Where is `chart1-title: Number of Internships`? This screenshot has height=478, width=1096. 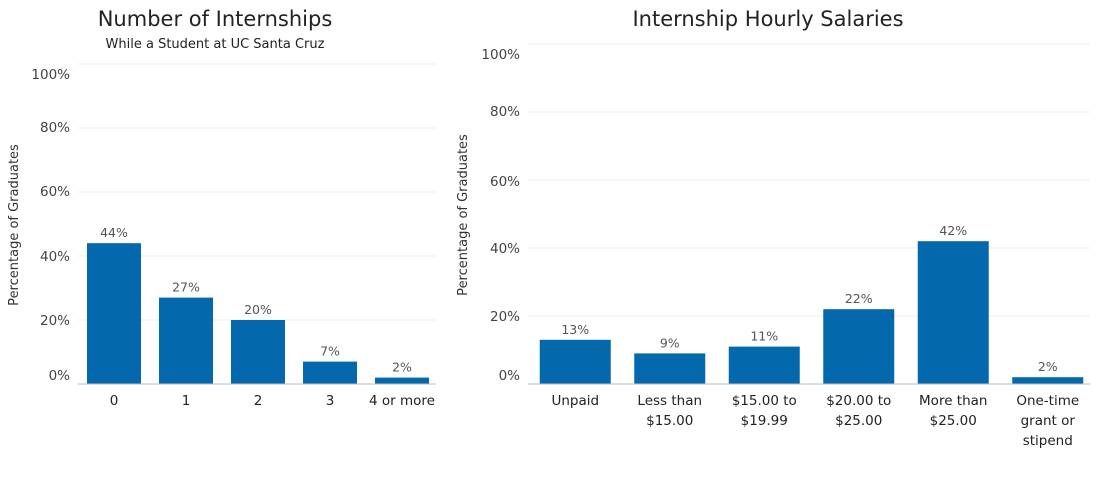
chart1-title: Number of Internships is located at coordinates (215, 19).